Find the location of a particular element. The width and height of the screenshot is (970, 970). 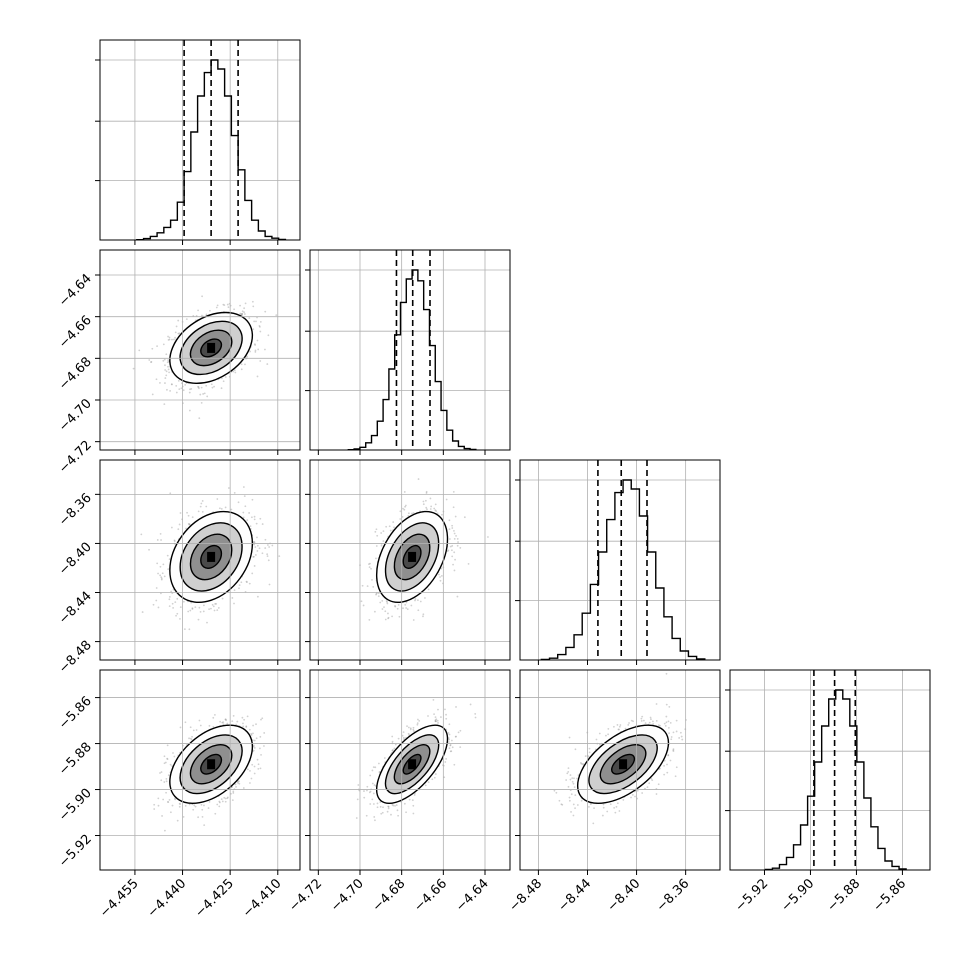

y-tick-label: −5.86 is located at coordinates (75, 713).